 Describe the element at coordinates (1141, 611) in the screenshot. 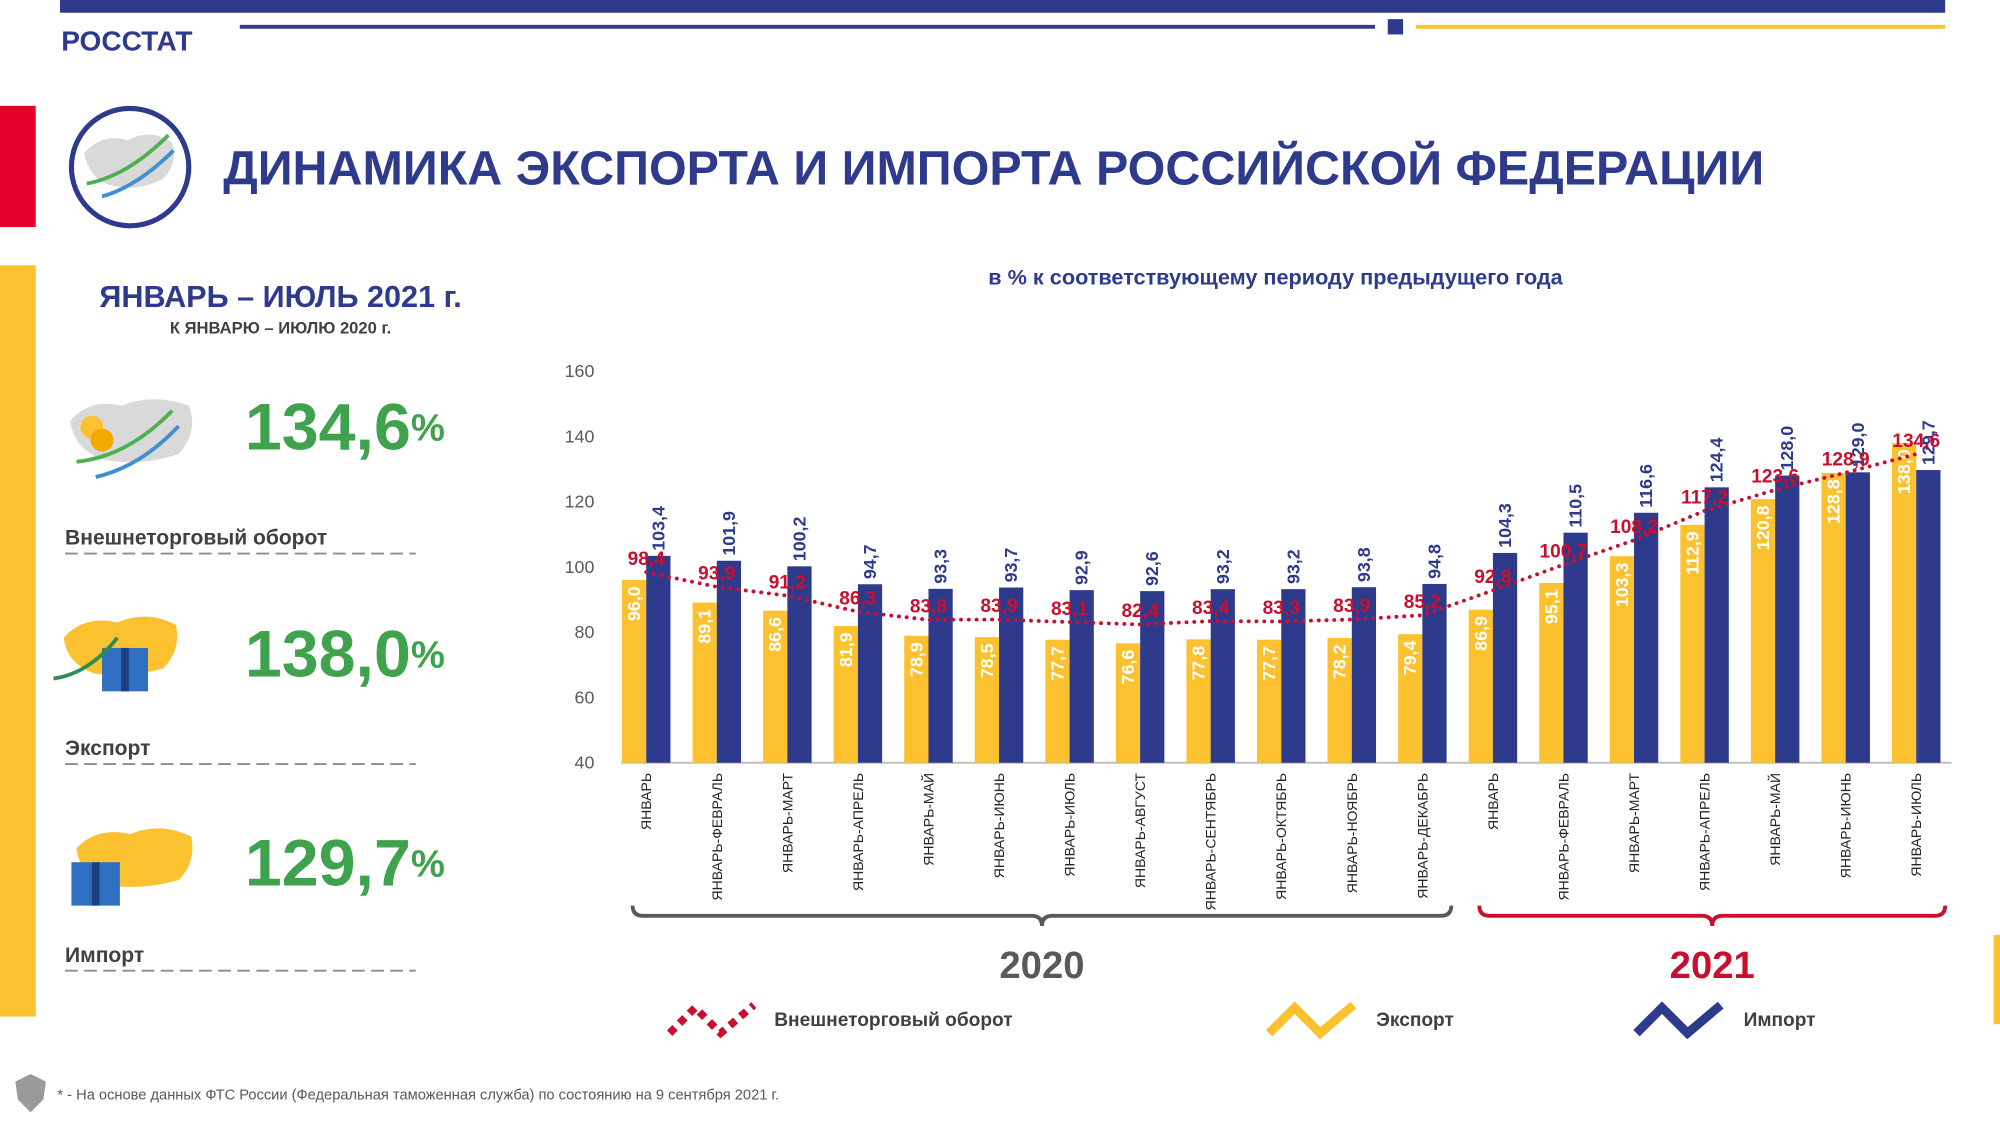

I see `line-value-label: 82,4` at that location.